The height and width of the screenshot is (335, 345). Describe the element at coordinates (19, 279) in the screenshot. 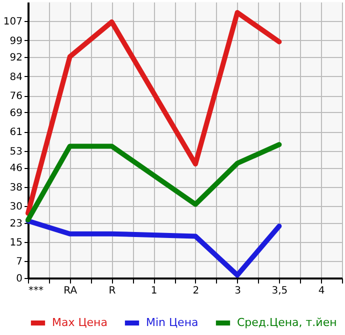

I see `y-tick-label: 0` at that location.